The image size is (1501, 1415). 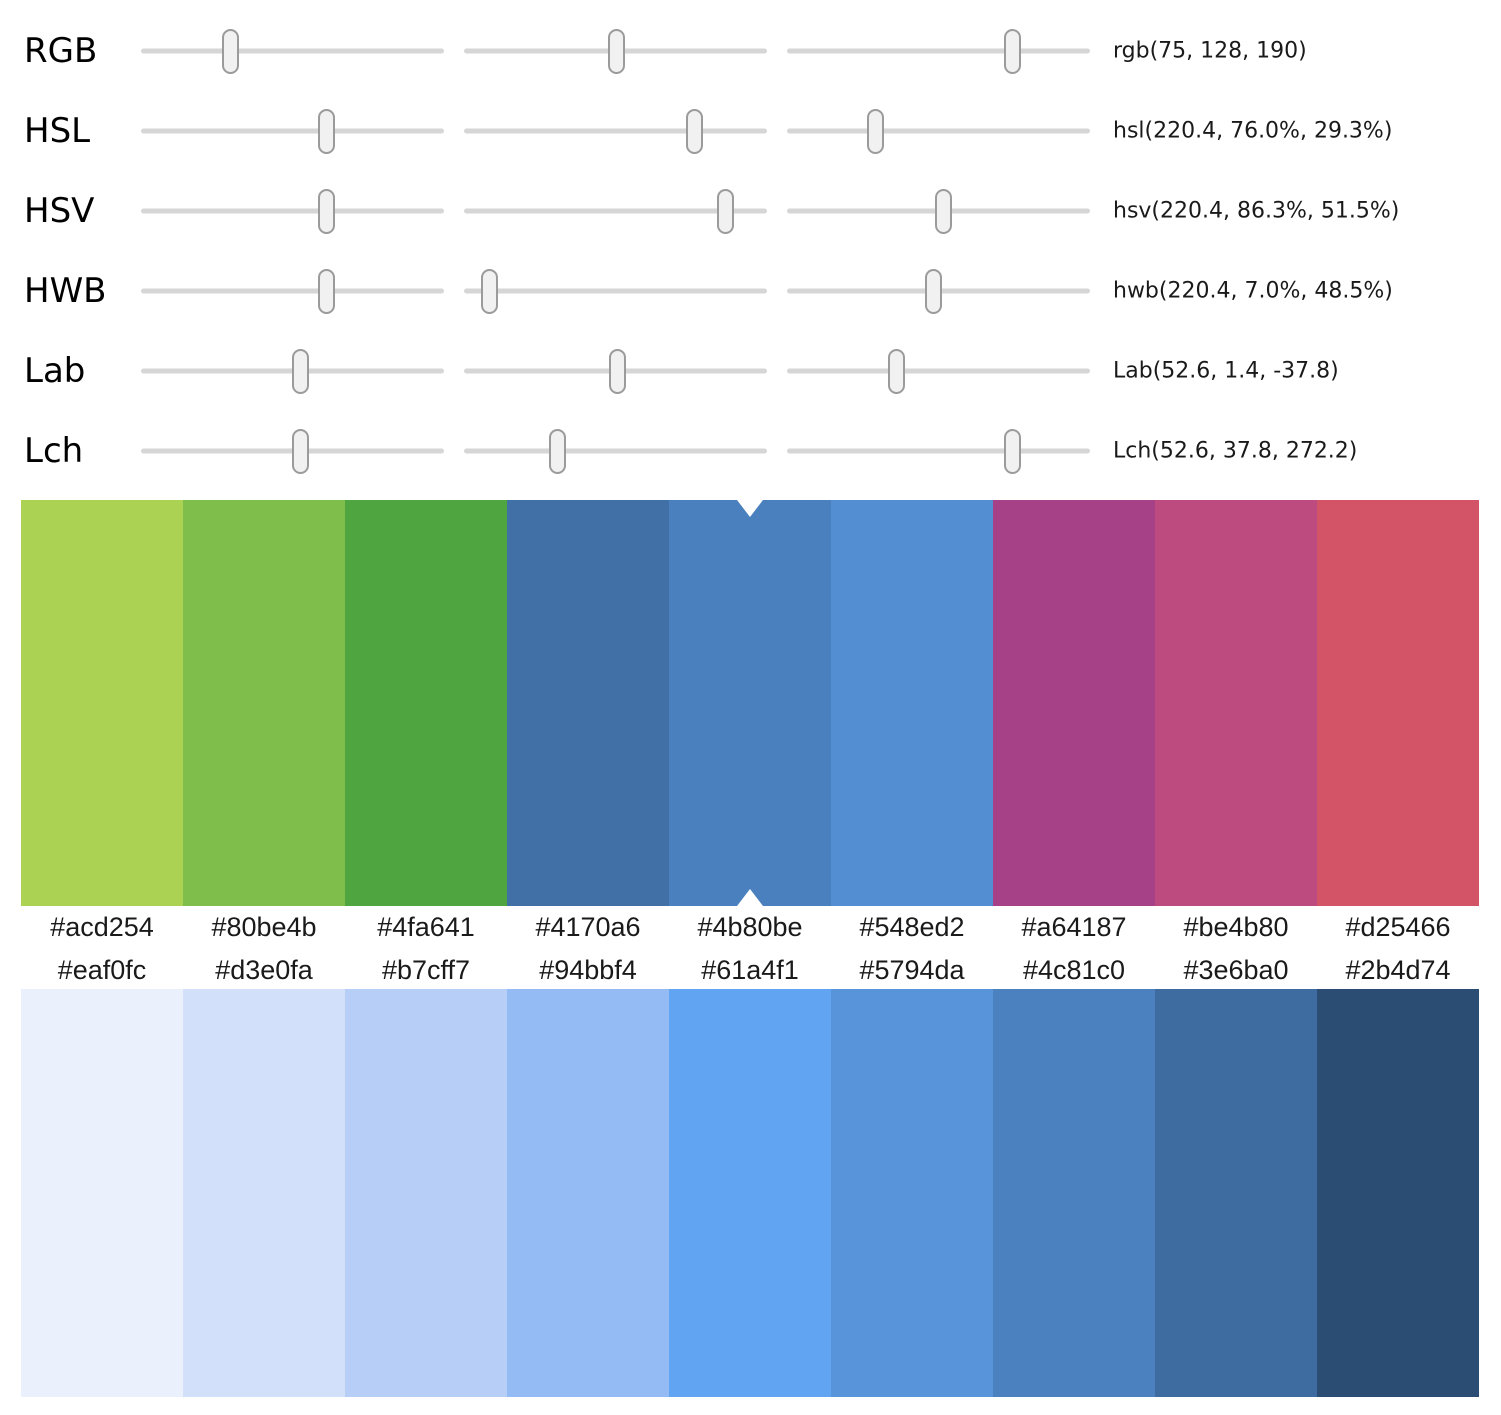 What do you see at coordinates (1398, 927) in the screenshot?
I see `hex-label: #d25466` at bounding box center [1398, 927].